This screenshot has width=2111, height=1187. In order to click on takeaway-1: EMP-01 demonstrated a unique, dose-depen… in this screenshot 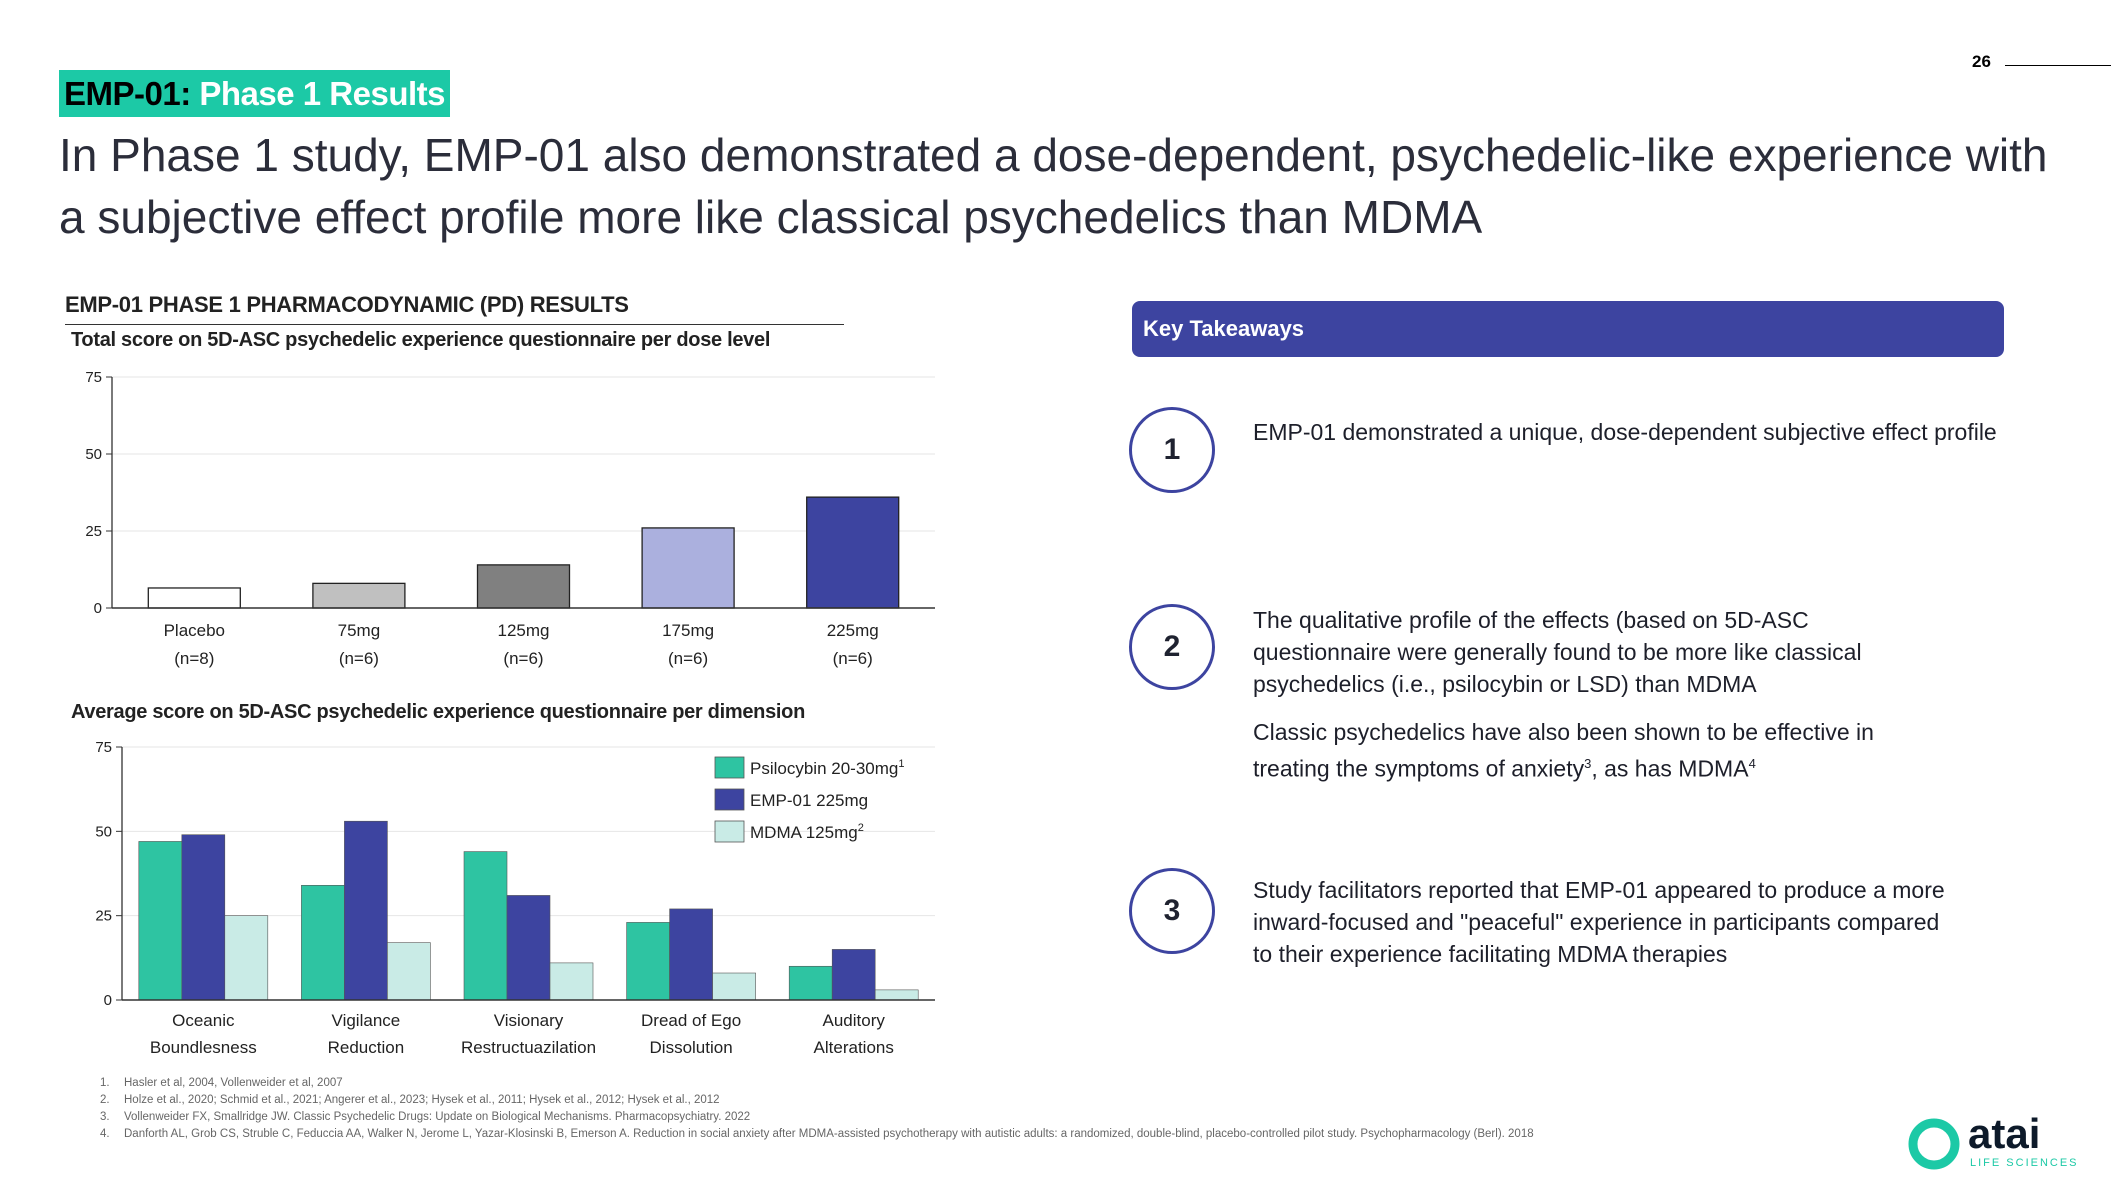, I will do `click(1633, 432)`.